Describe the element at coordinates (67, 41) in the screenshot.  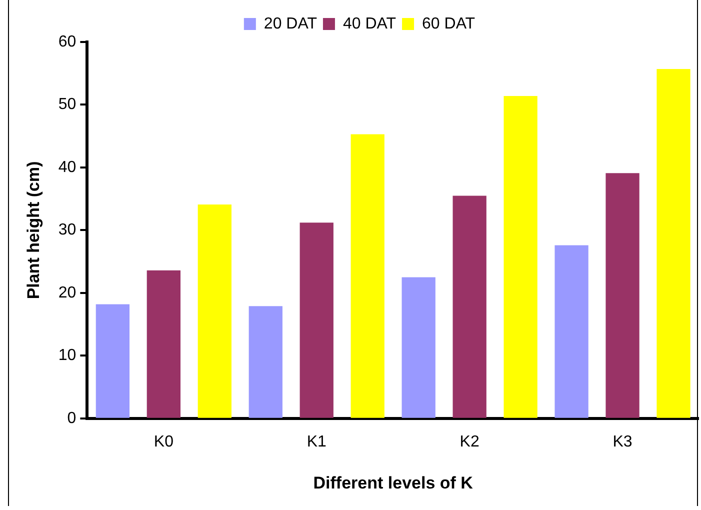
I see `y-tick-label: 60` at that location.